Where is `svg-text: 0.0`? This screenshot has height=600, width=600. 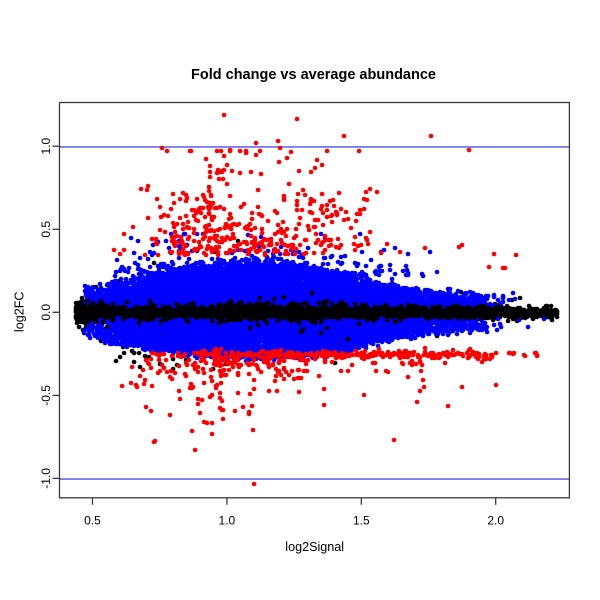
svg-text: 0.0 is located at coordinates (46, 312).